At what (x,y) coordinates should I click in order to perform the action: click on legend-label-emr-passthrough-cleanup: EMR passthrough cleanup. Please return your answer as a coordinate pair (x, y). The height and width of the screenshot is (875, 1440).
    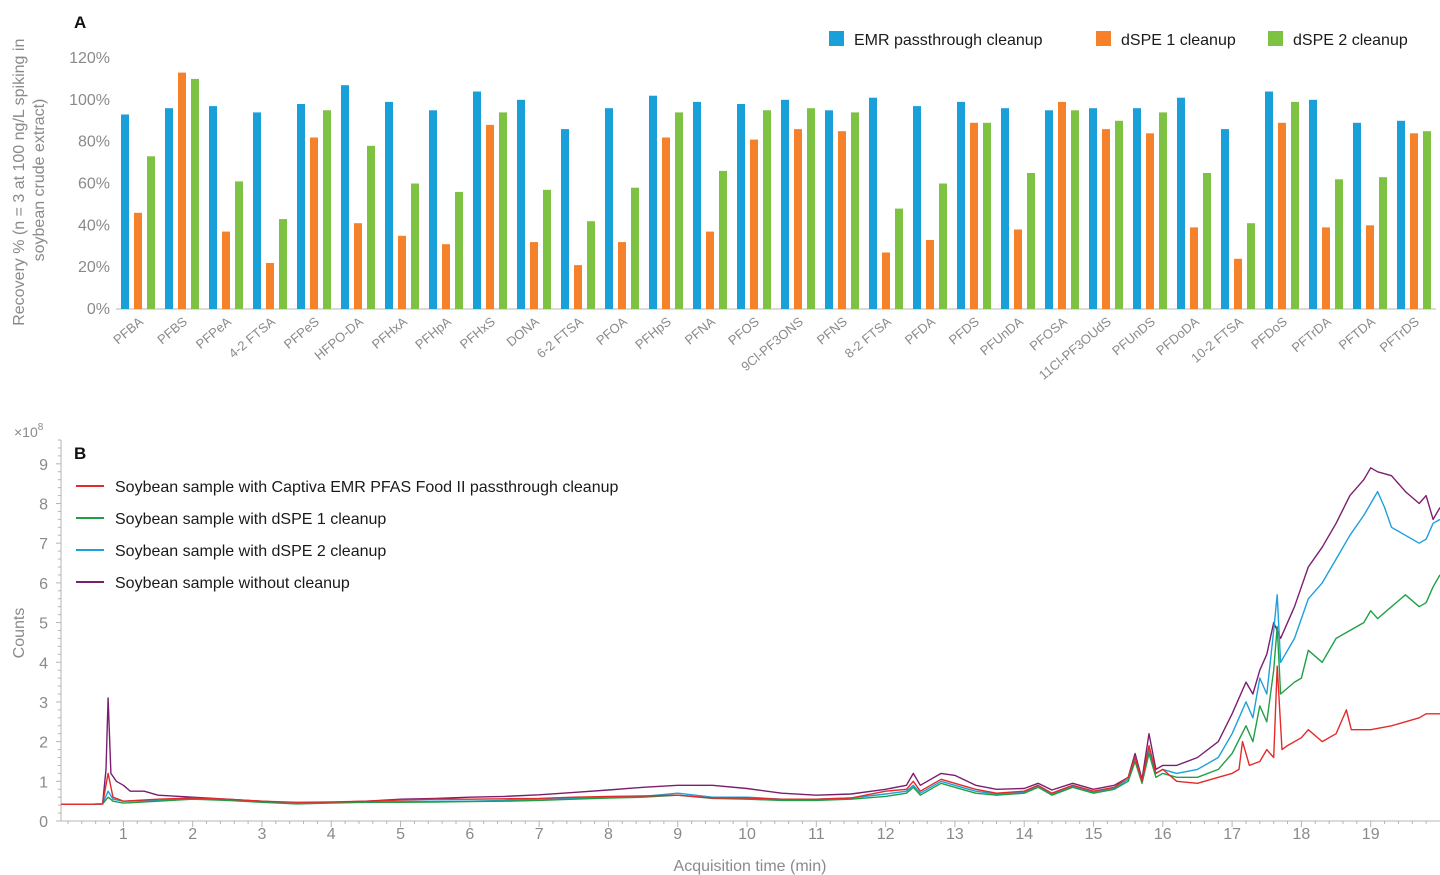
    Looking at the image, I should click on (948, 40).